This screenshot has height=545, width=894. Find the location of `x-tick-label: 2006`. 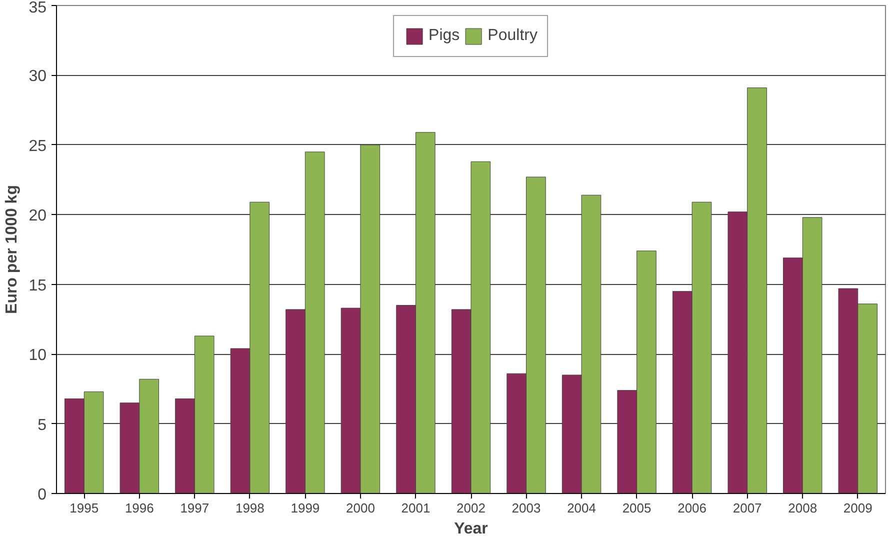

x-tick-label: 2006 is located at coordinates (692, 508).